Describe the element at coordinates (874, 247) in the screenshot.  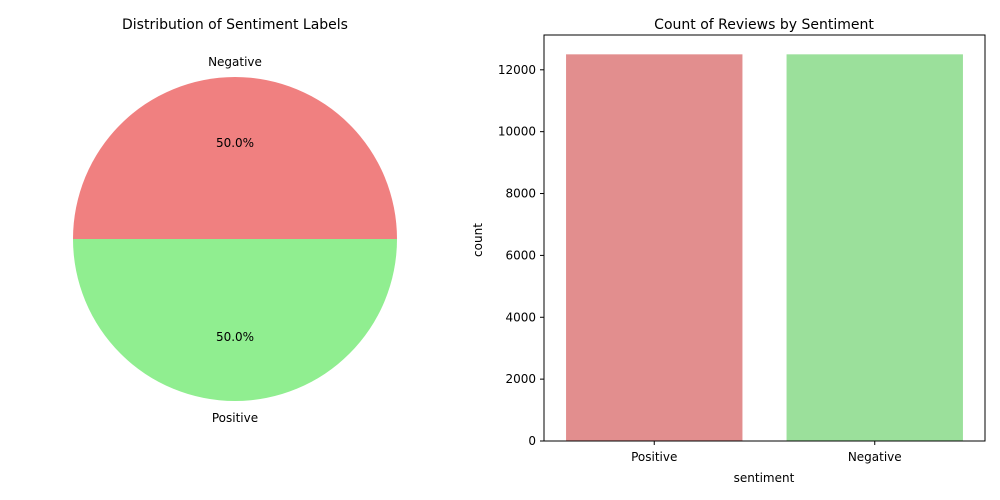
I see `bar-negative` at that location.